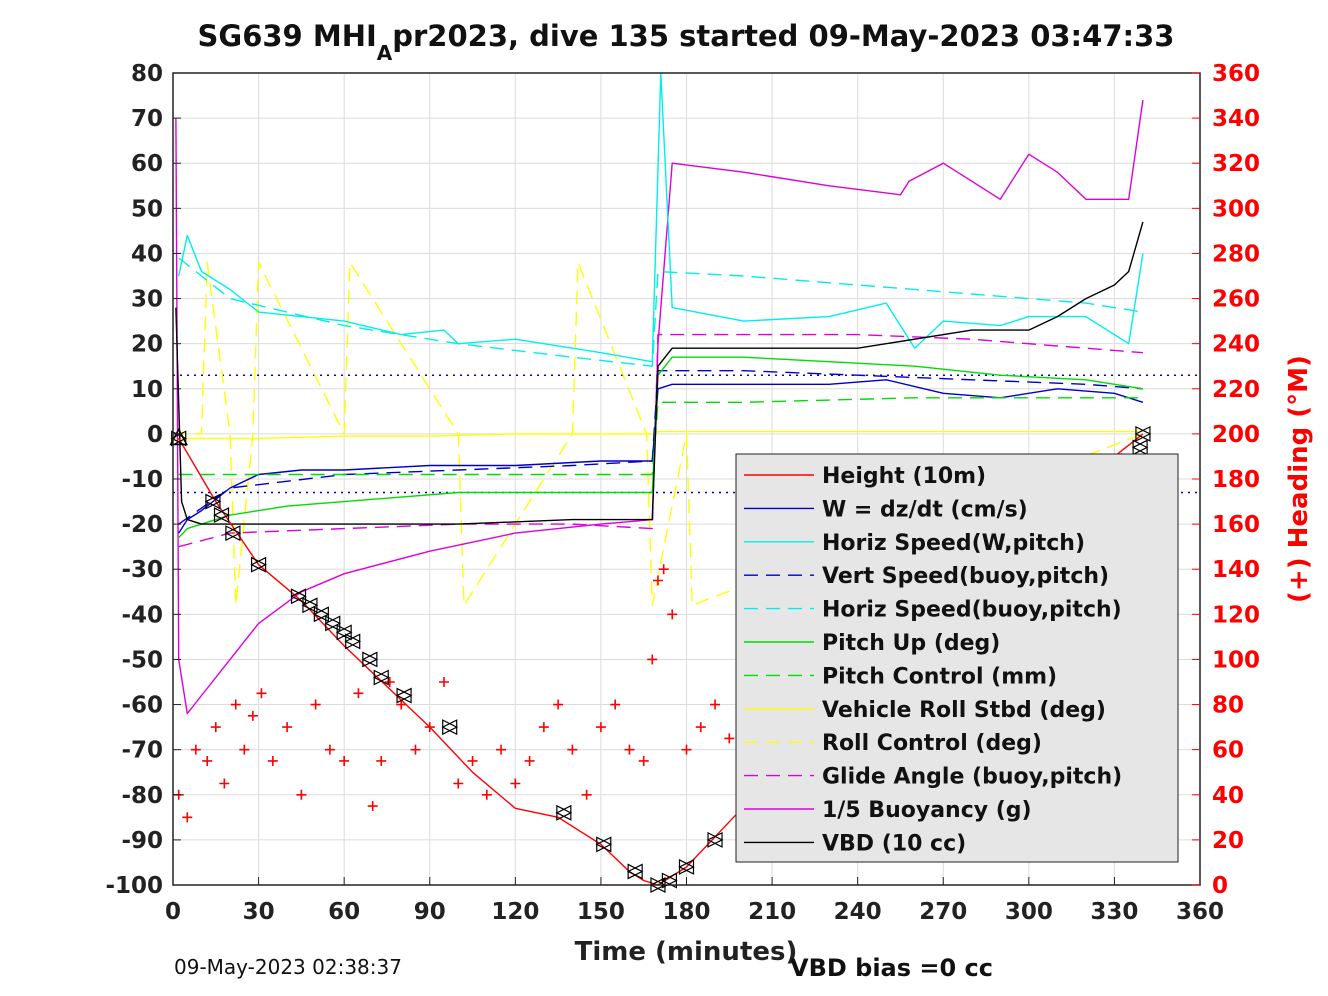  Describe the element at coordinates (155, 435) in the screenshot. I see `y-left-tick-label: 0` at that location.